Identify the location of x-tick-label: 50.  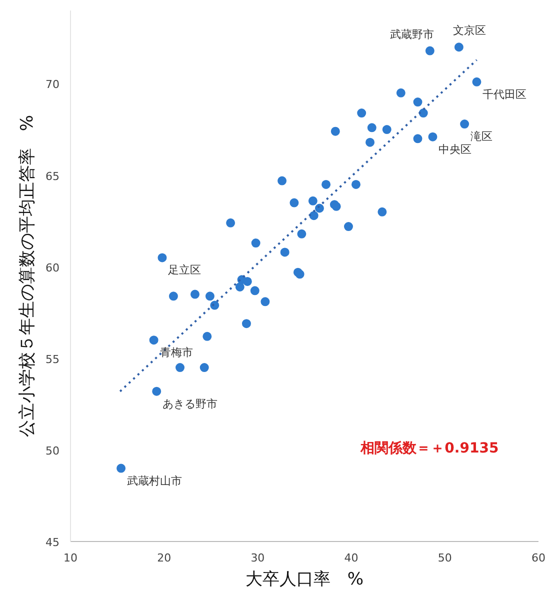
(445, 558).